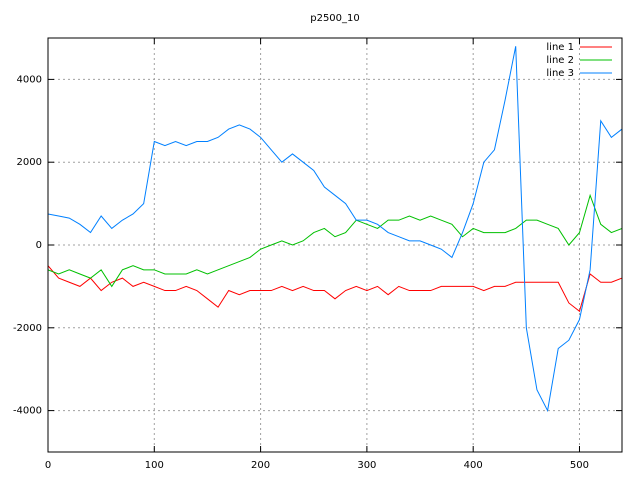 The width and height of the screenshot is (640, 484). Describe the element at coordinates (579, 465) in the screenshot. I see `x-tick-label: 500` at that location.